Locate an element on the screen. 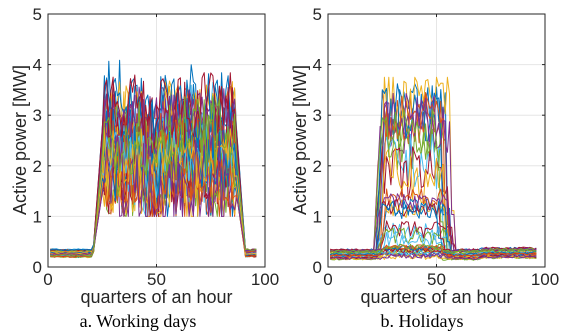 The width and height of the screenshot is (574, 334). panel-caption: a. Working days is located at coordinates (138, 321).